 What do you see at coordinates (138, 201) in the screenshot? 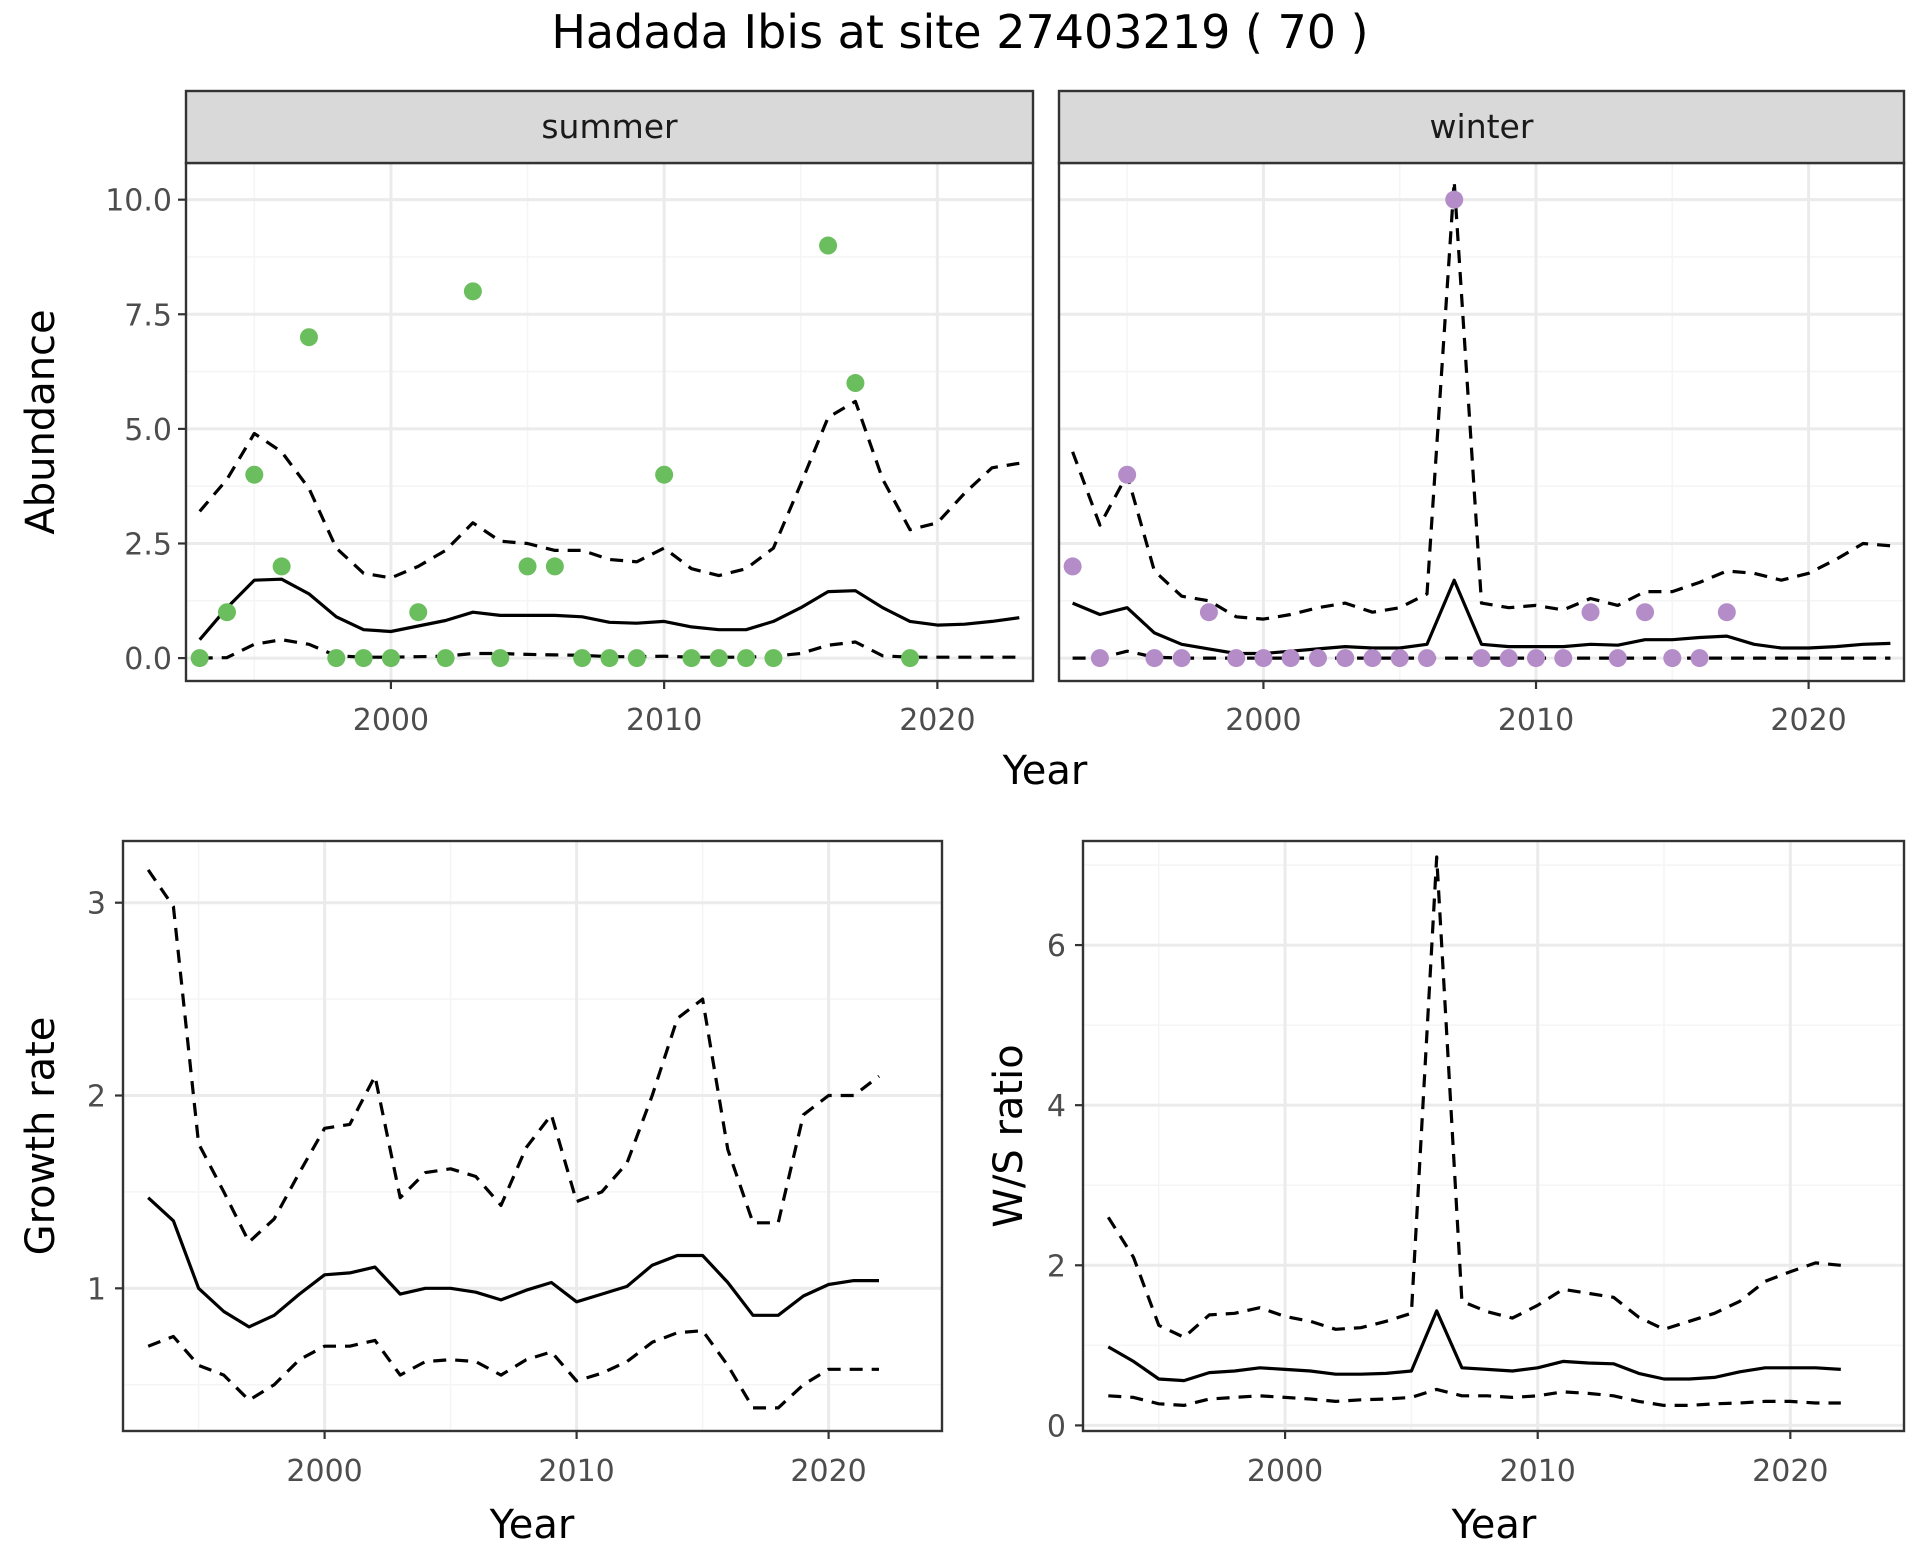
I see `y-tick-label: 10.0` at bounding box center [138, 201].